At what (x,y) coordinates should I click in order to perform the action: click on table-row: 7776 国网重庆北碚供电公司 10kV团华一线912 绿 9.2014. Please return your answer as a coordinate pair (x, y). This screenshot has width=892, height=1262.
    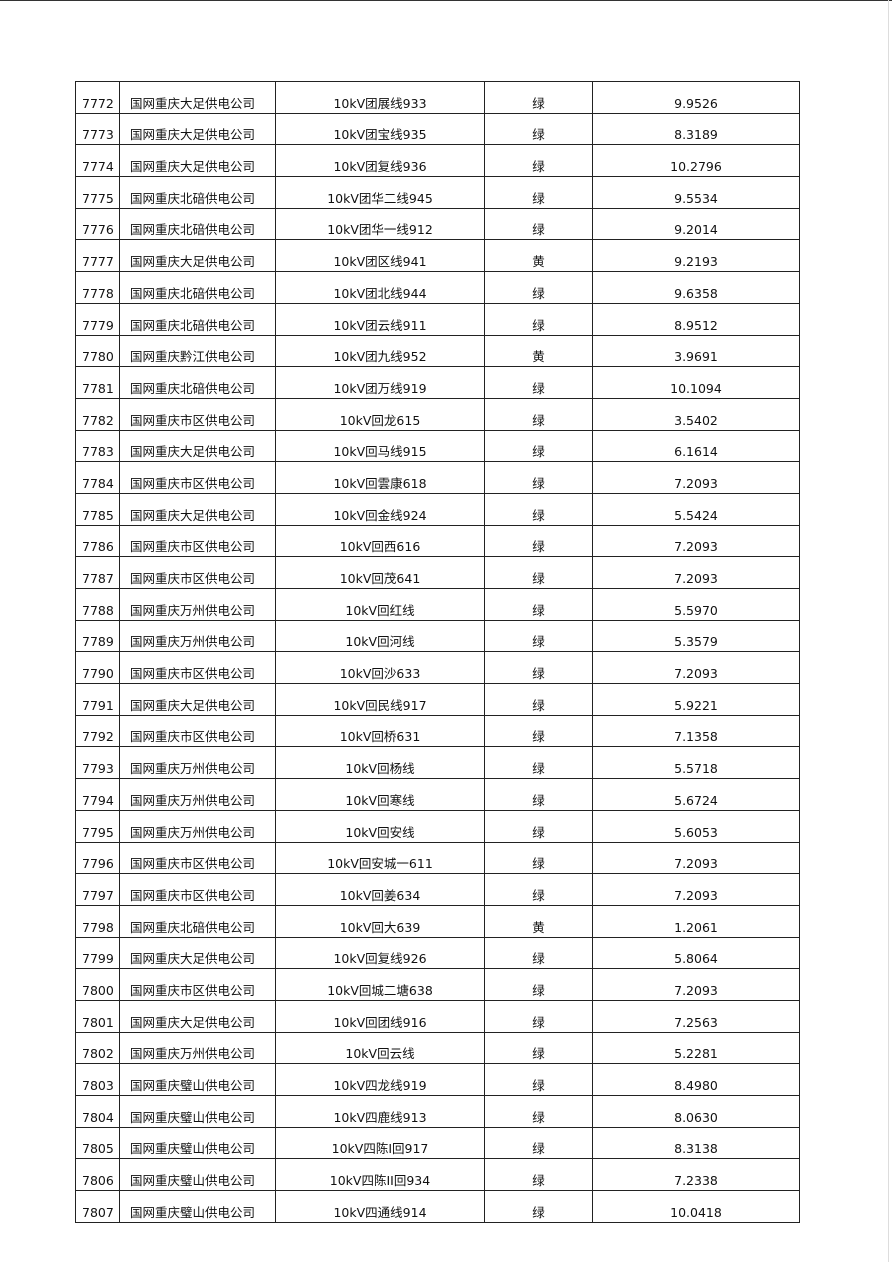
    Looking at the image, I should click on (437, 224).